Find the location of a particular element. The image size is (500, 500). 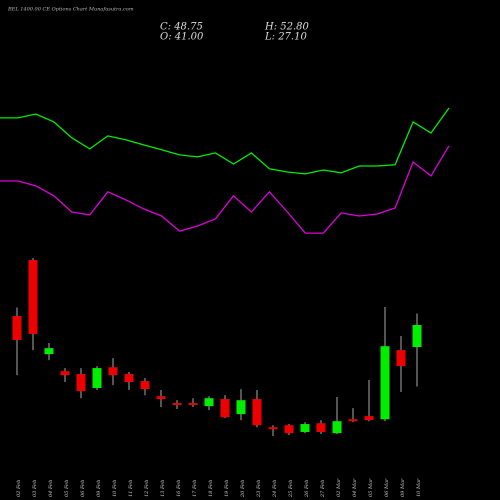

x-tick-label: 20 Feb is located at coordinates (243, 489).